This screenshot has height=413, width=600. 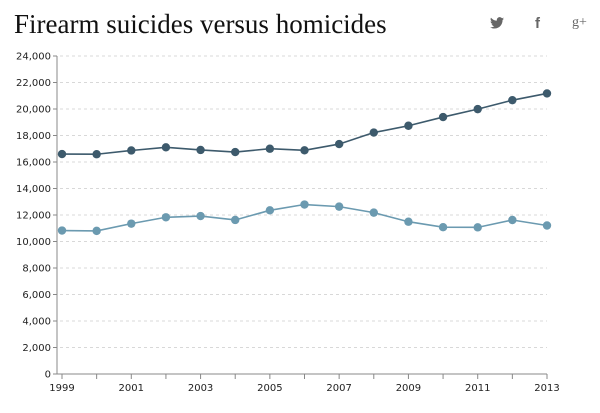 What do you see at coordinates (36, 348) in the screenshot?
I see `y-tick-label: 2,000` at bounding box center [36, 348].